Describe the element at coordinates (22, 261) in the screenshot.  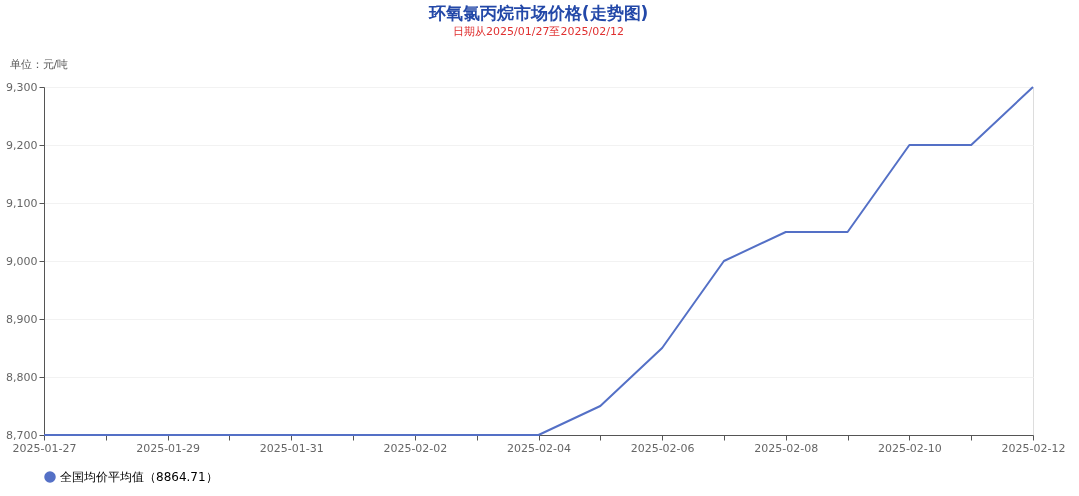
I see `y-tick-label: 9,000` at that location.